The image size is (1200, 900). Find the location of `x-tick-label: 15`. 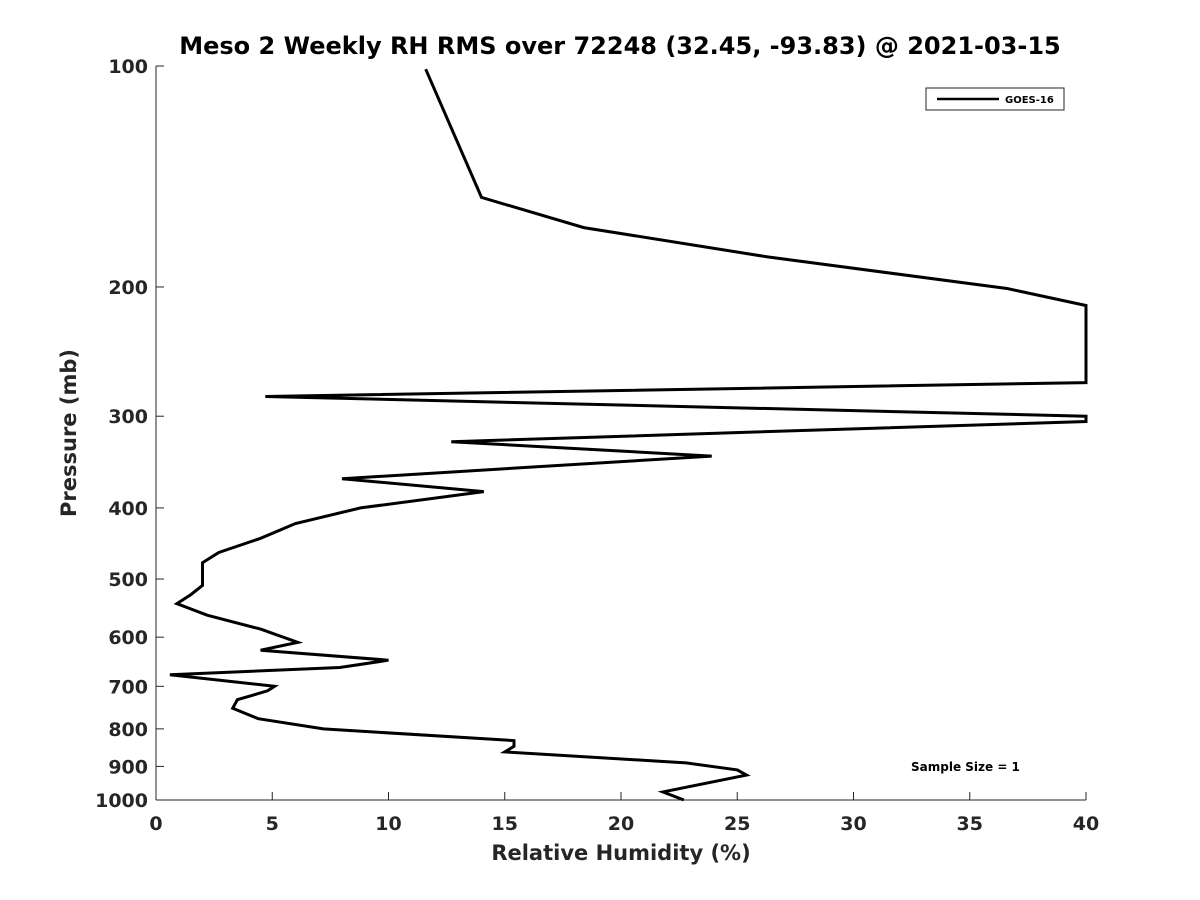

x-tick-label: 15 is located at coordinates (505, 824).